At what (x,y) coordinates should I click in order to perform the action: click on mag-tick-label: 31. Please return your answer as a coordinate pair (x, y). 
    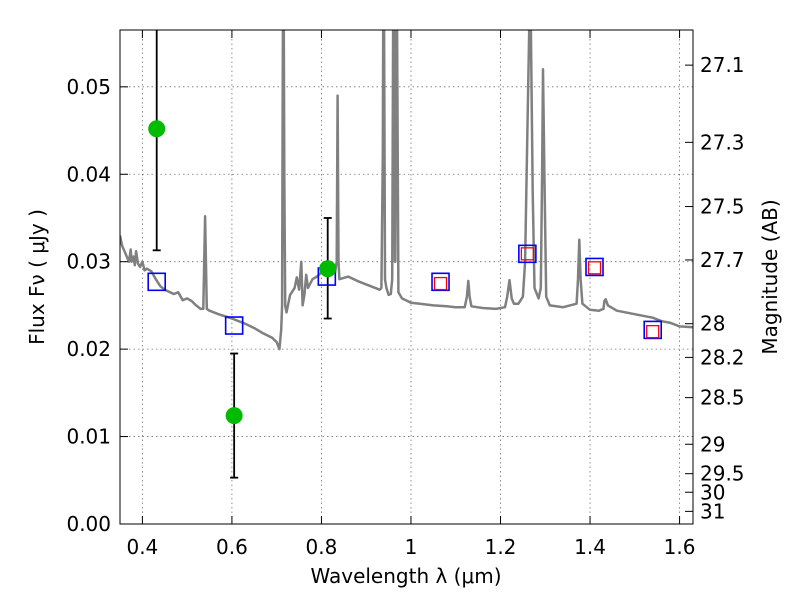
    Looking at the image, I should click on (712, 511).